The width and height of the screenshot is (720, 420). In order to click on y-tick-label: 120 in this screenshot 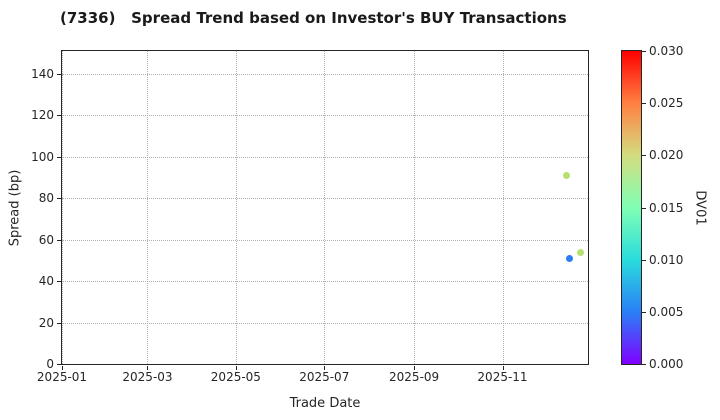, I will do `click(42, 115)`.